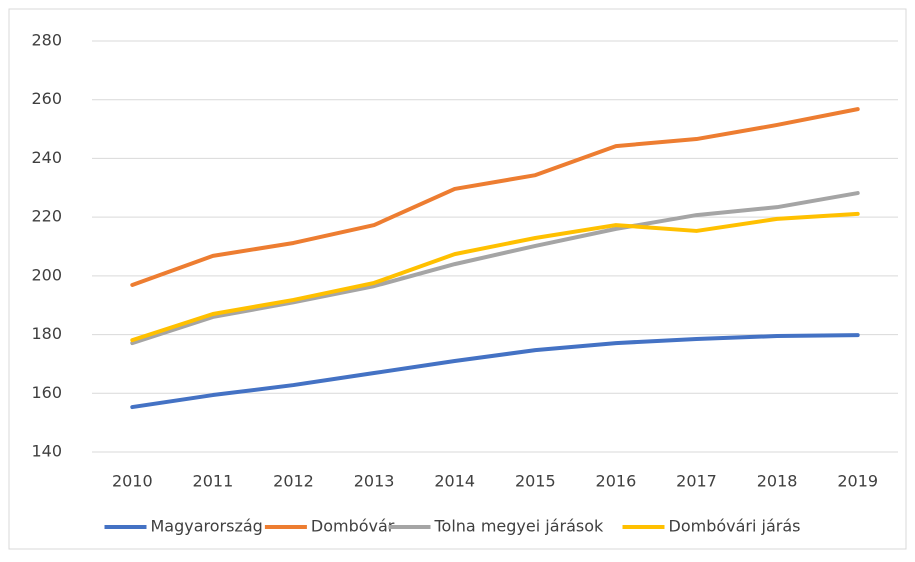 This screenshot has width=915, height=562. What do you see at coordinates (519, 526) in the screenshot?
I see `legend-label: Tolna megyei járások` at bounding box center [519, 526].